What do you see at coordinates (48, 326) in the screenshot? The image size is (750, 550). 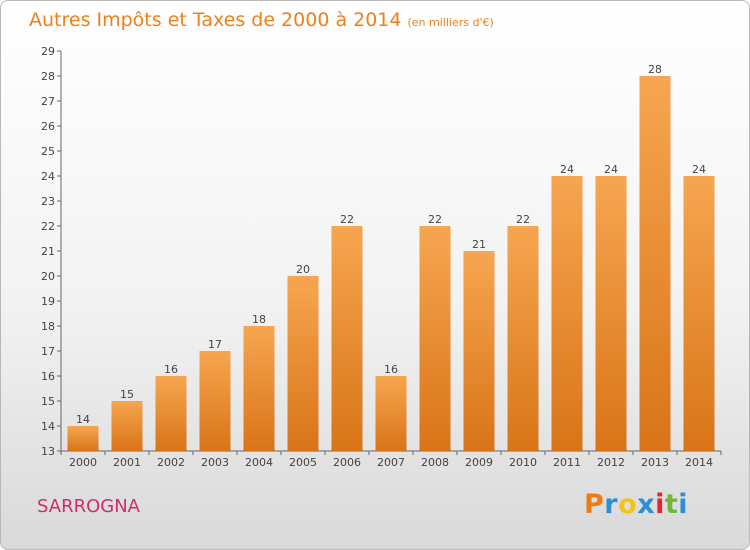 I see `y-tick-label: 18` at bounding box center [48, 326].